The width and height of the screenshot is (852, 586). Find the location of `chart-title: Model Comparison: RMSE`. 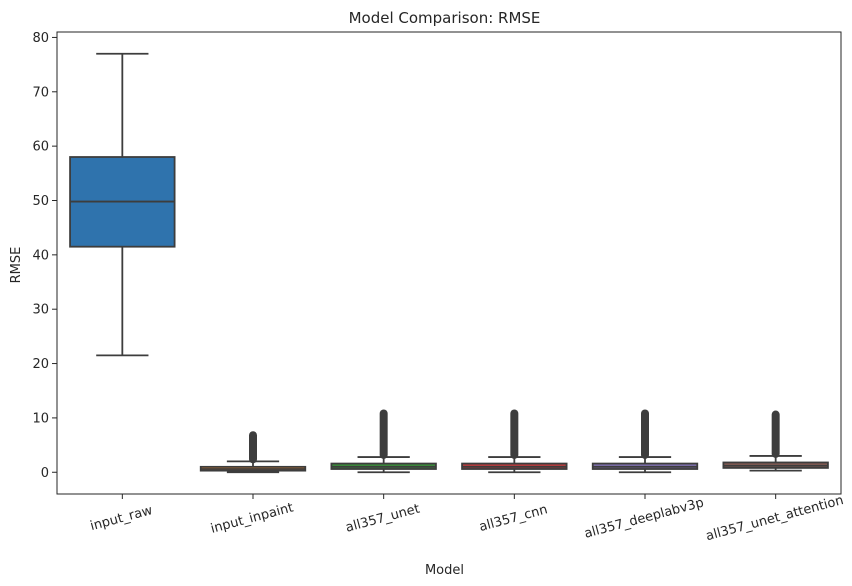

chart-title: Model Comparison: RMSE is located at coordinates (445, 18).